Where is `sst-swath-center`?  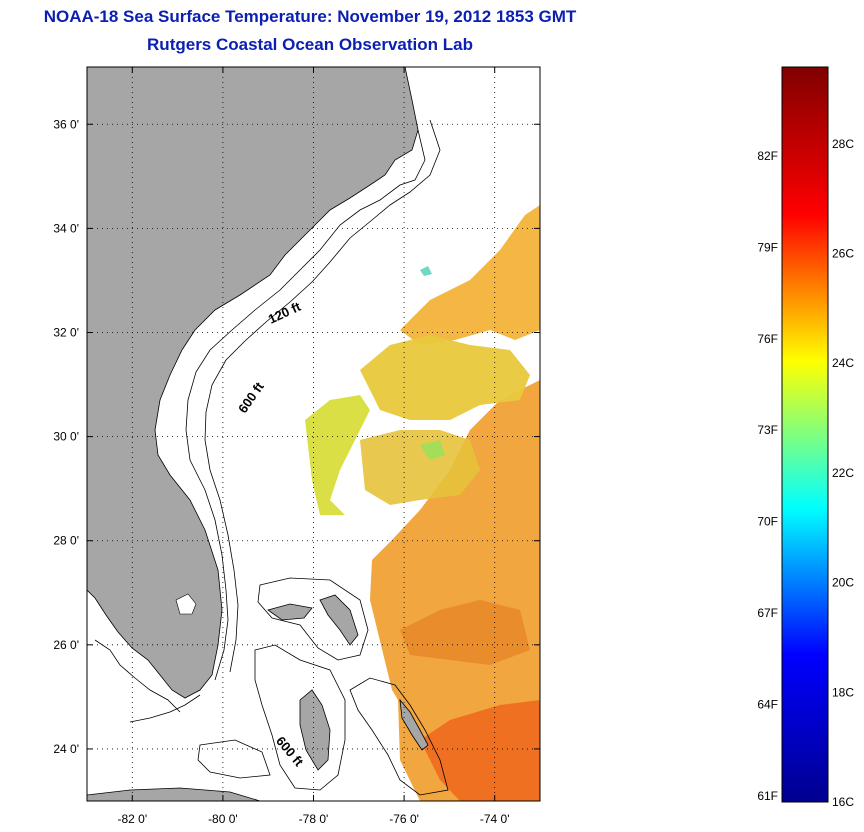
sst-swath-center is located at coordinates (420, 467).